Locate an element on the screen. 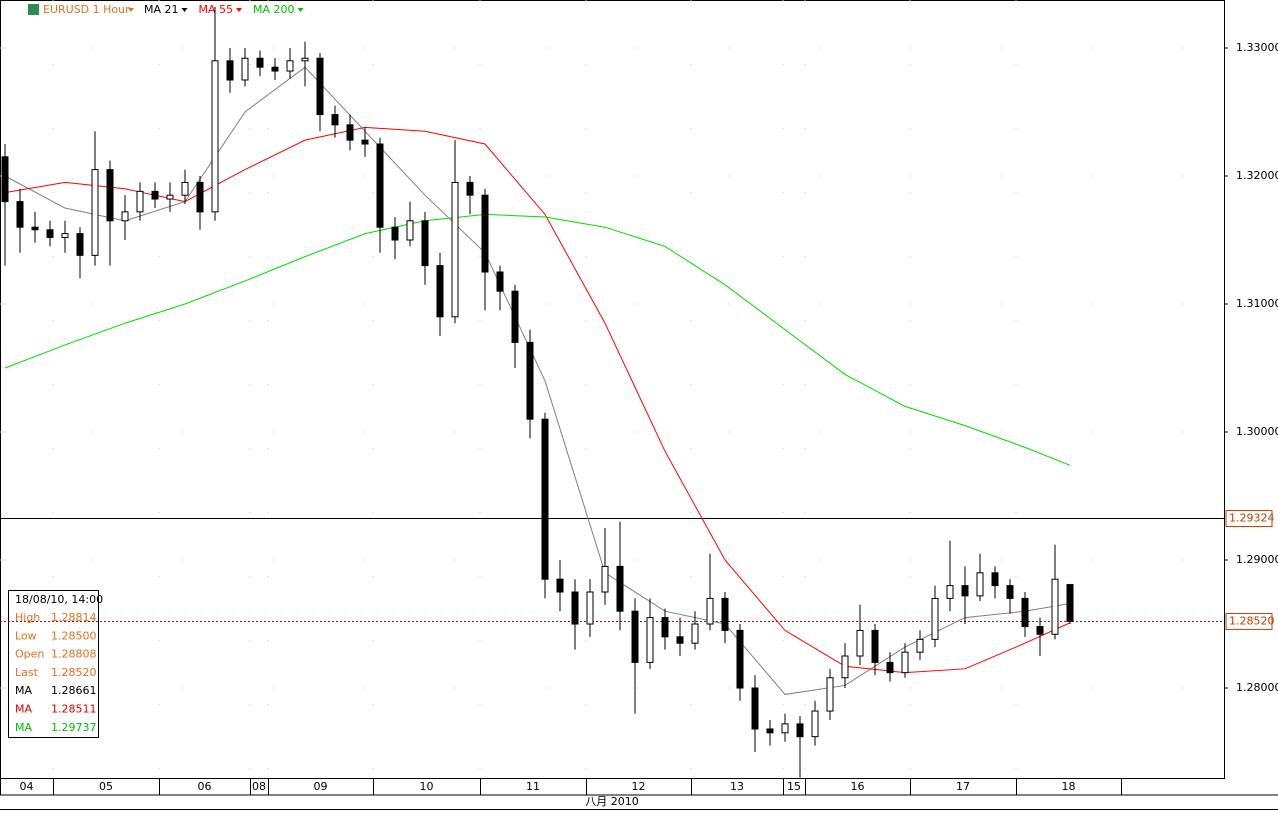 The image size is (1278, 814). x-tick-label: 15 is located at coordinates (794, 786).